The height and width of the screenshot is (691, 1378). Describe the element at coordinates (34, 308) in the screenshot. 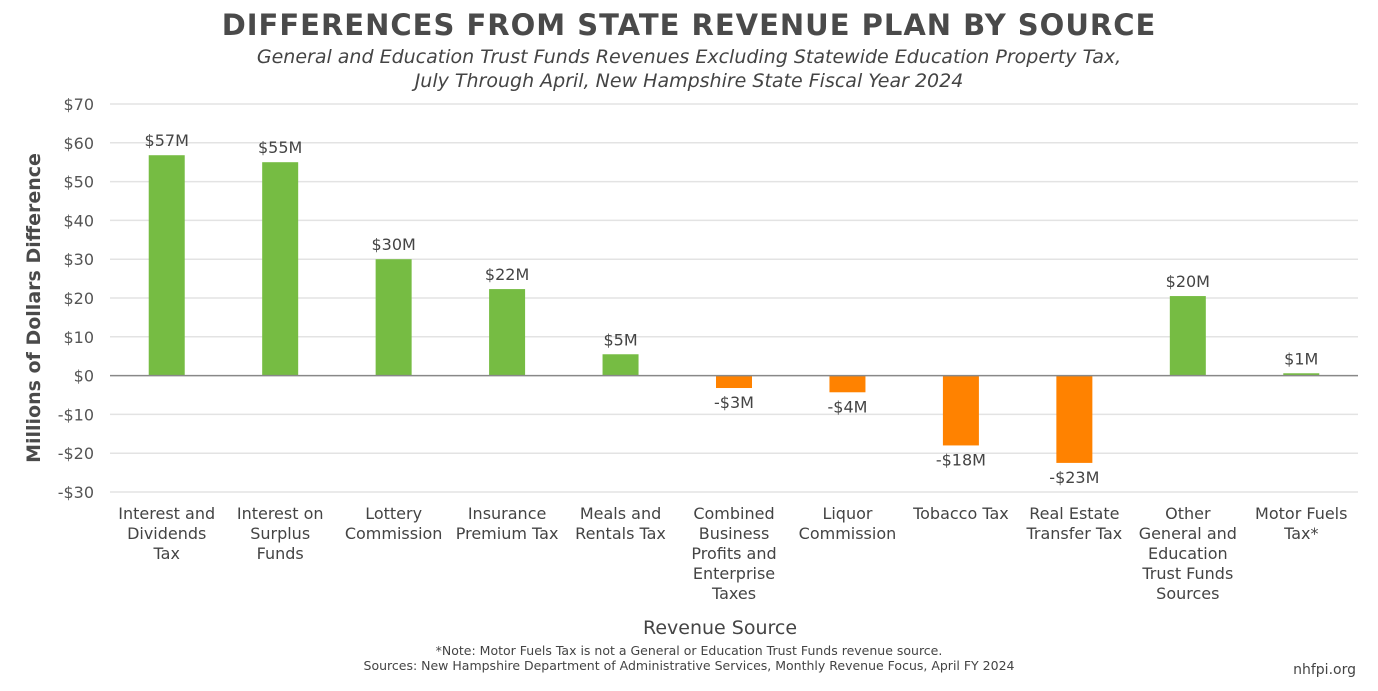

I see `y-axis-title: Millions of Dollars Difference` at that location.